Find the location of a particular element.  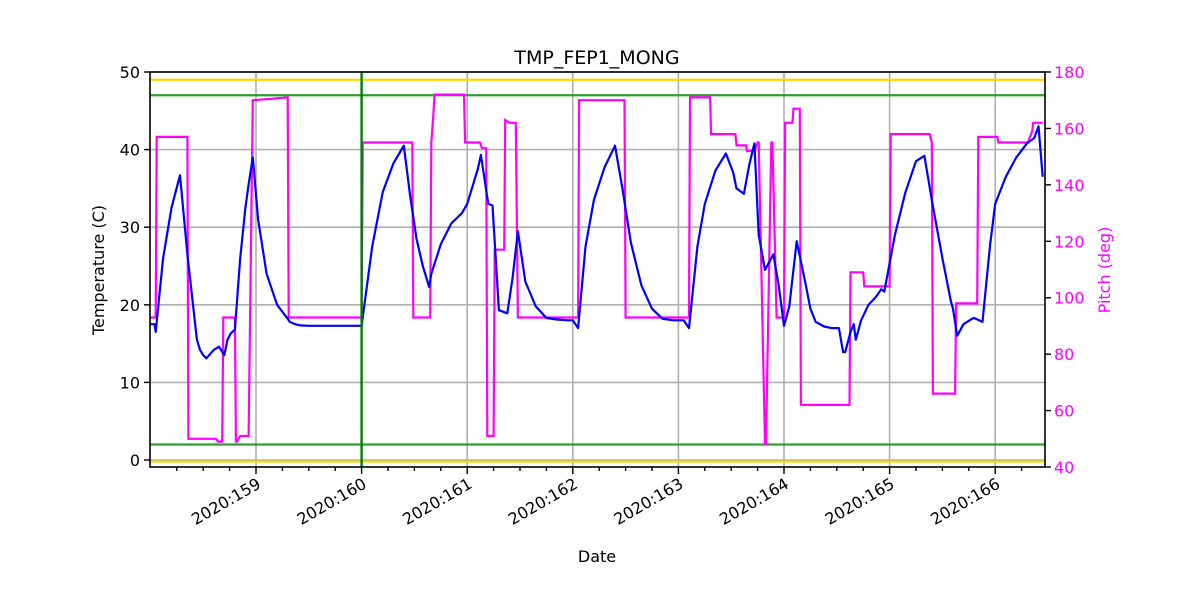

y-axis-right-title: Pitch (deg) is located at coordinates (1104, 270).